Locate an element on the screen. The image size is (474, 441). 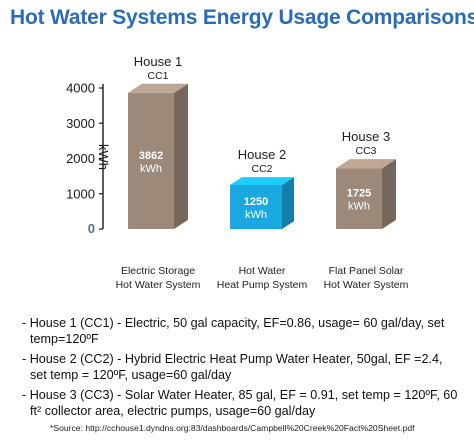
bar-1-side is located at coordinates (181, 156).